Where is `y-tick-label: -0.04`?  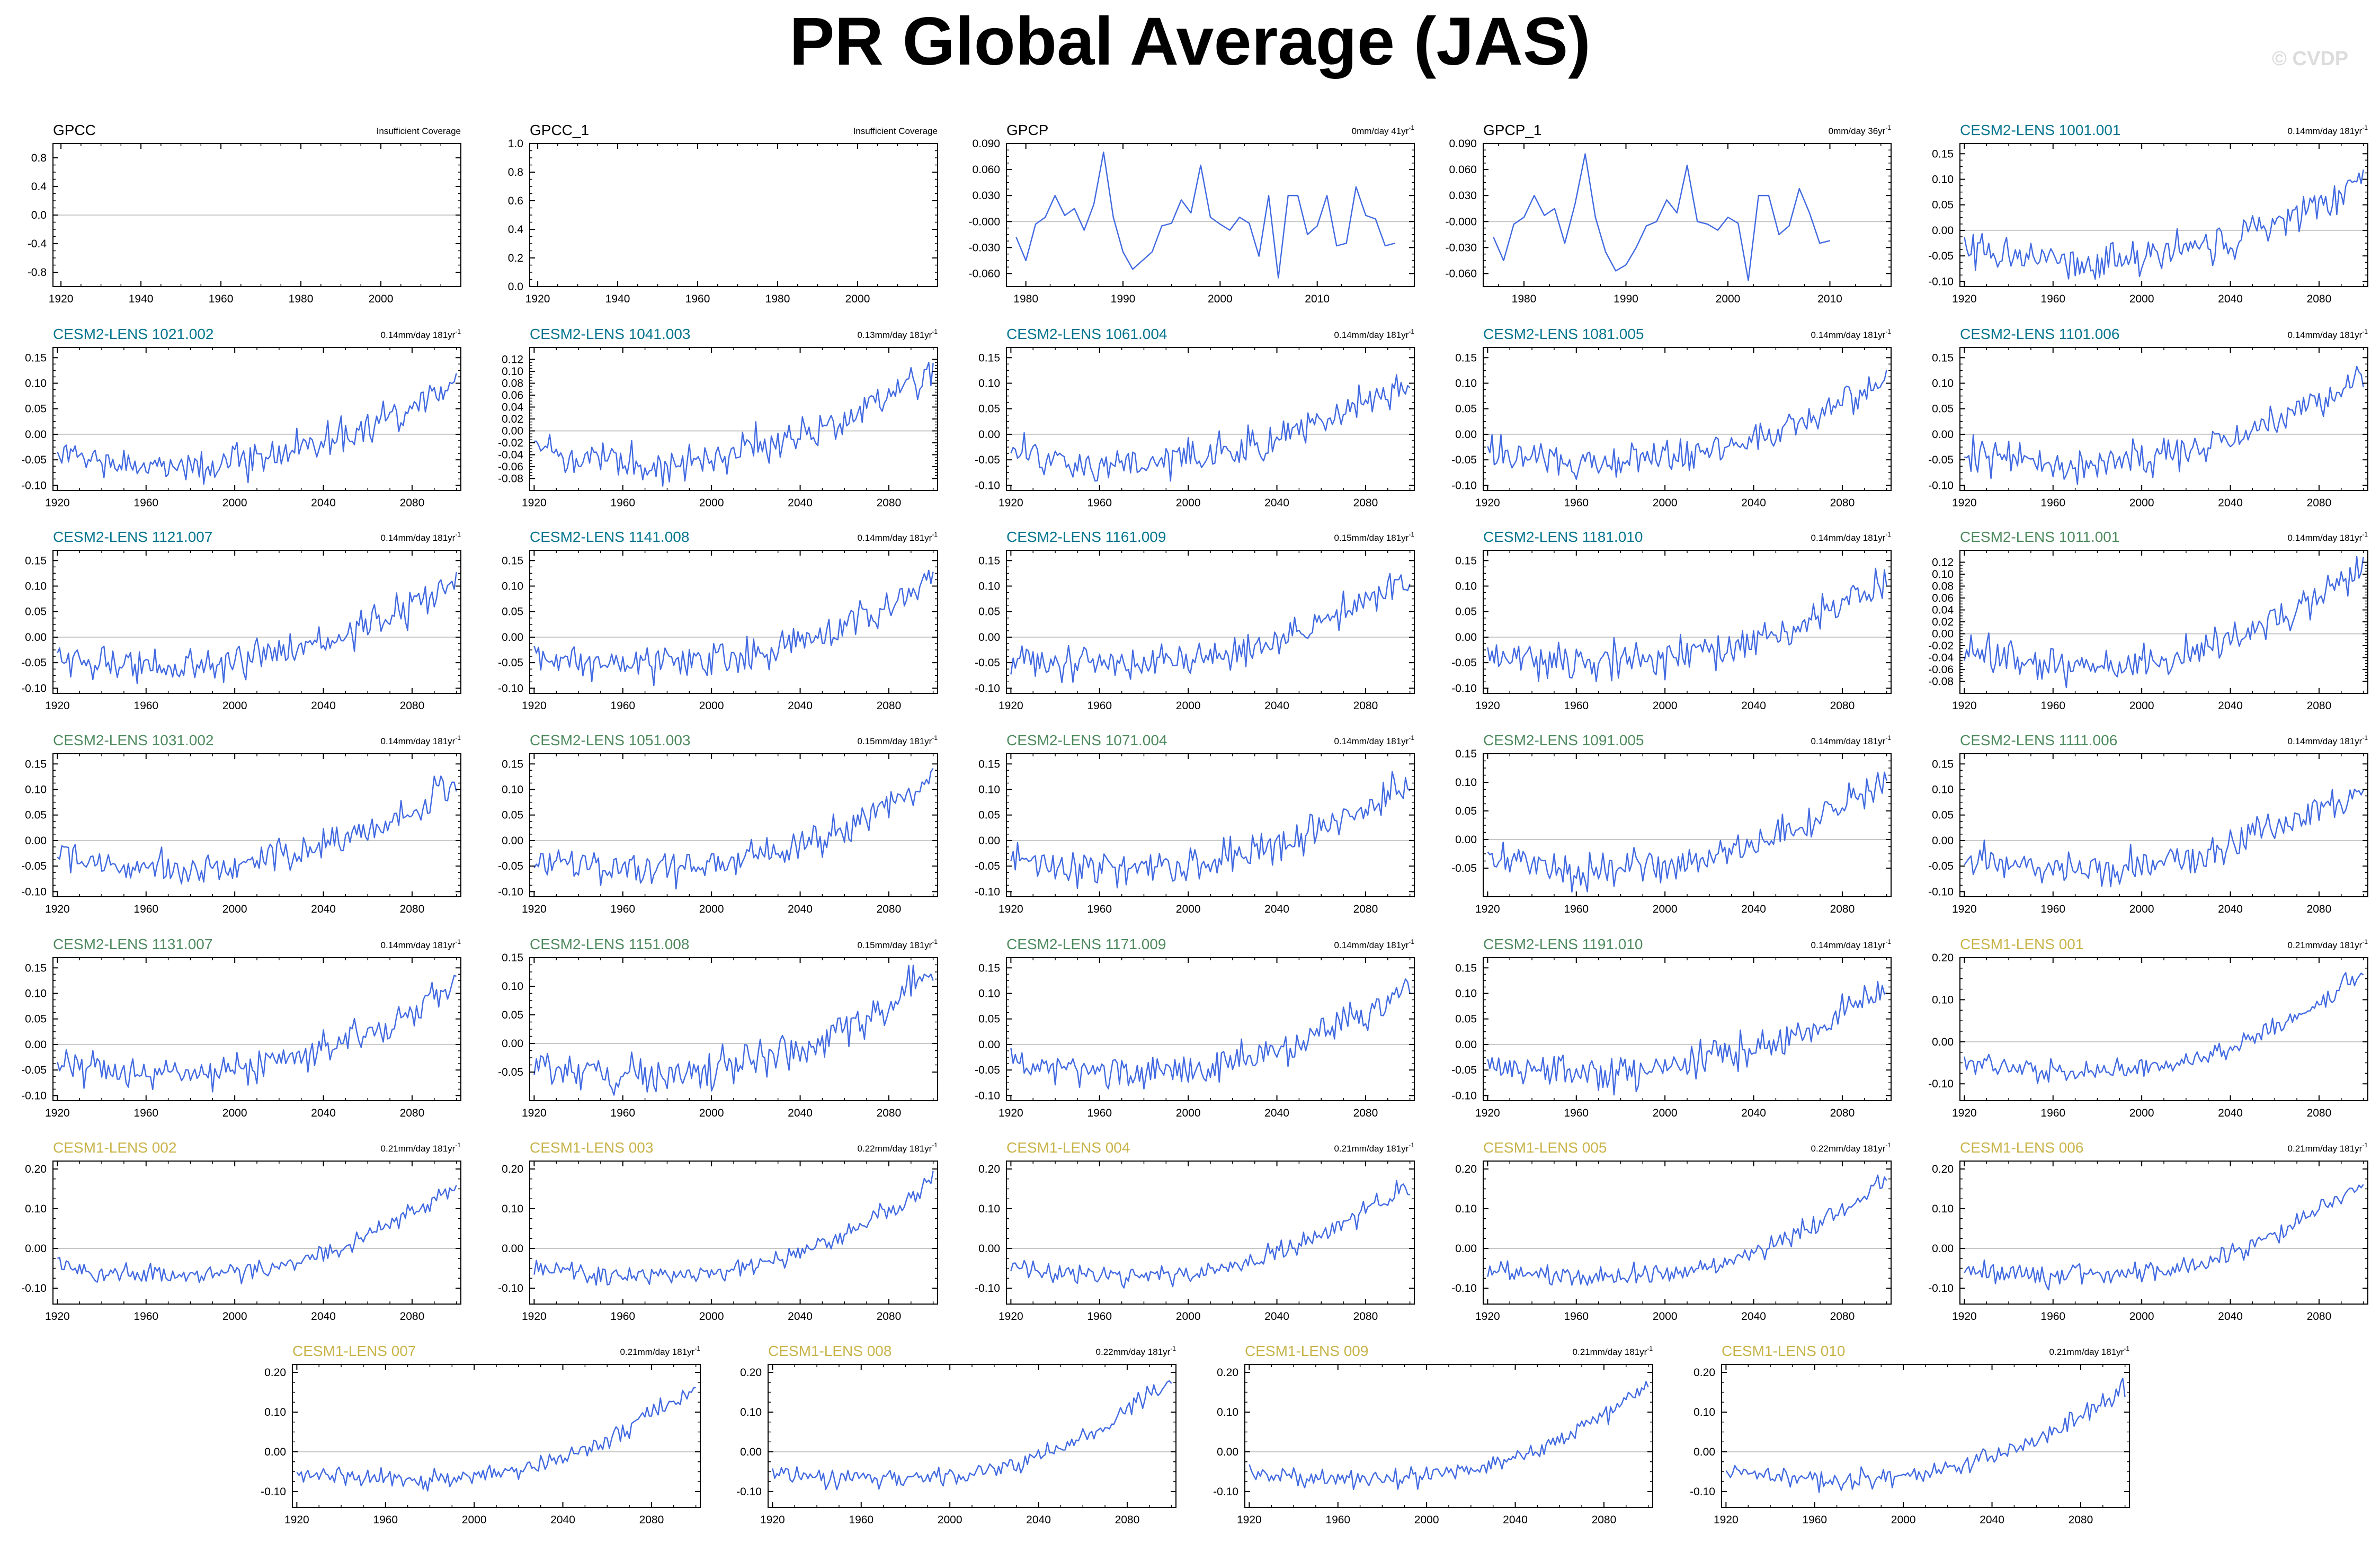 y-tick-label: -0.04 is located at coordinates (510, 455).